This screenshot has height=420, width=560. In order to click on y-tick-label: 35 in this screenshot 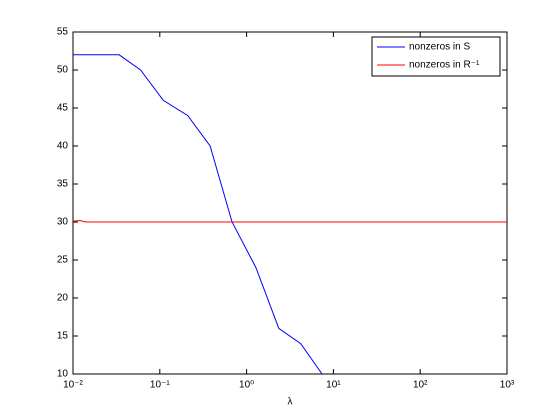, I will do `click(63, 184)`.